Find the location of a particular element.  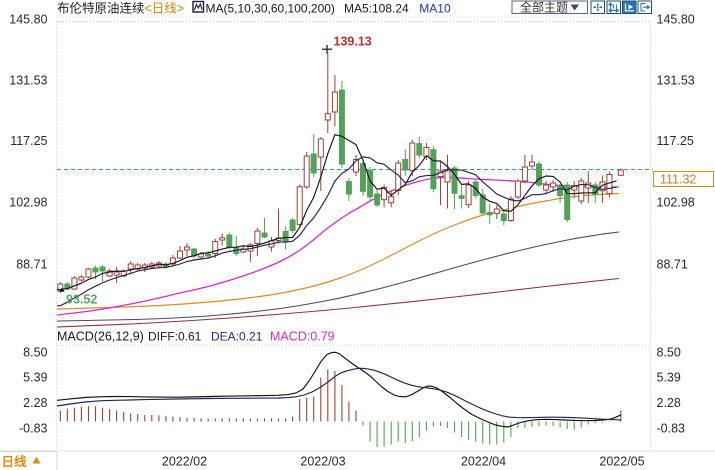

svg-text: 日线 is located at coordinates (15, 461).